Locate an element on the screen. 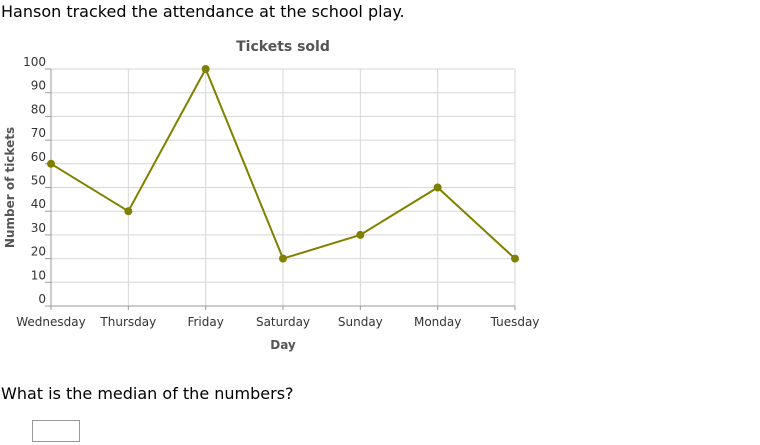 The width and height of the screenshot is (760, 445). x-tick-label: Saturday is located at coordinates (283, 322).